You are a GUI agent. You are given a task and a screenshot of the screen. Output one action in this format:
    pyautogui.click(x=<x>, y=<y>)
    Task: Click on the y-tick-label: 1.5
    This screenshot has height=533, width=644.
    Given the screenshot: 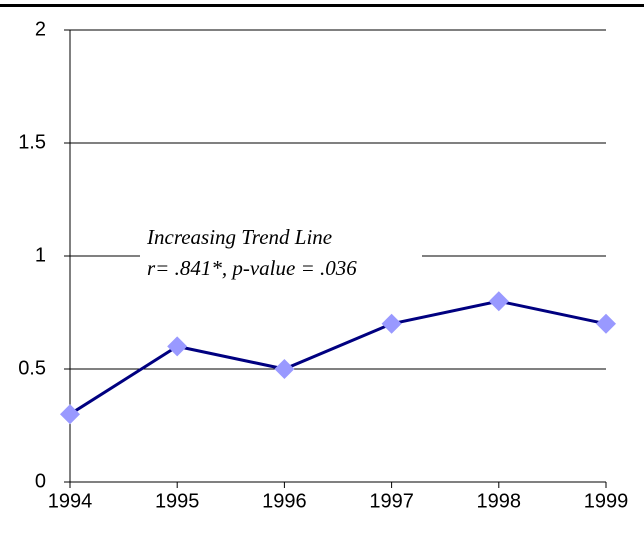 What is the action you would take?
    pyautogui.click(x=32, y=142)
    